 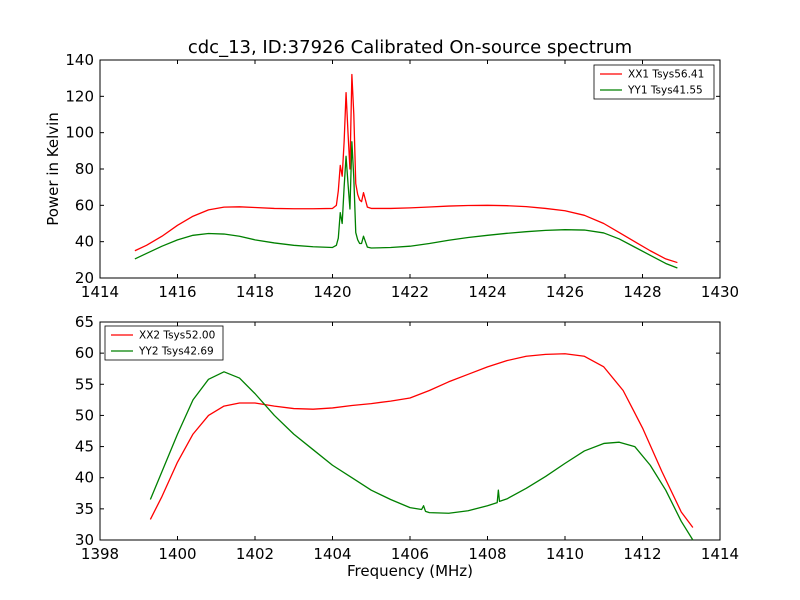 What do you see at coordinates (84, 169) in the screenshot?
I see `top-y-tick-label: 80` at bounding box center [84, 169].